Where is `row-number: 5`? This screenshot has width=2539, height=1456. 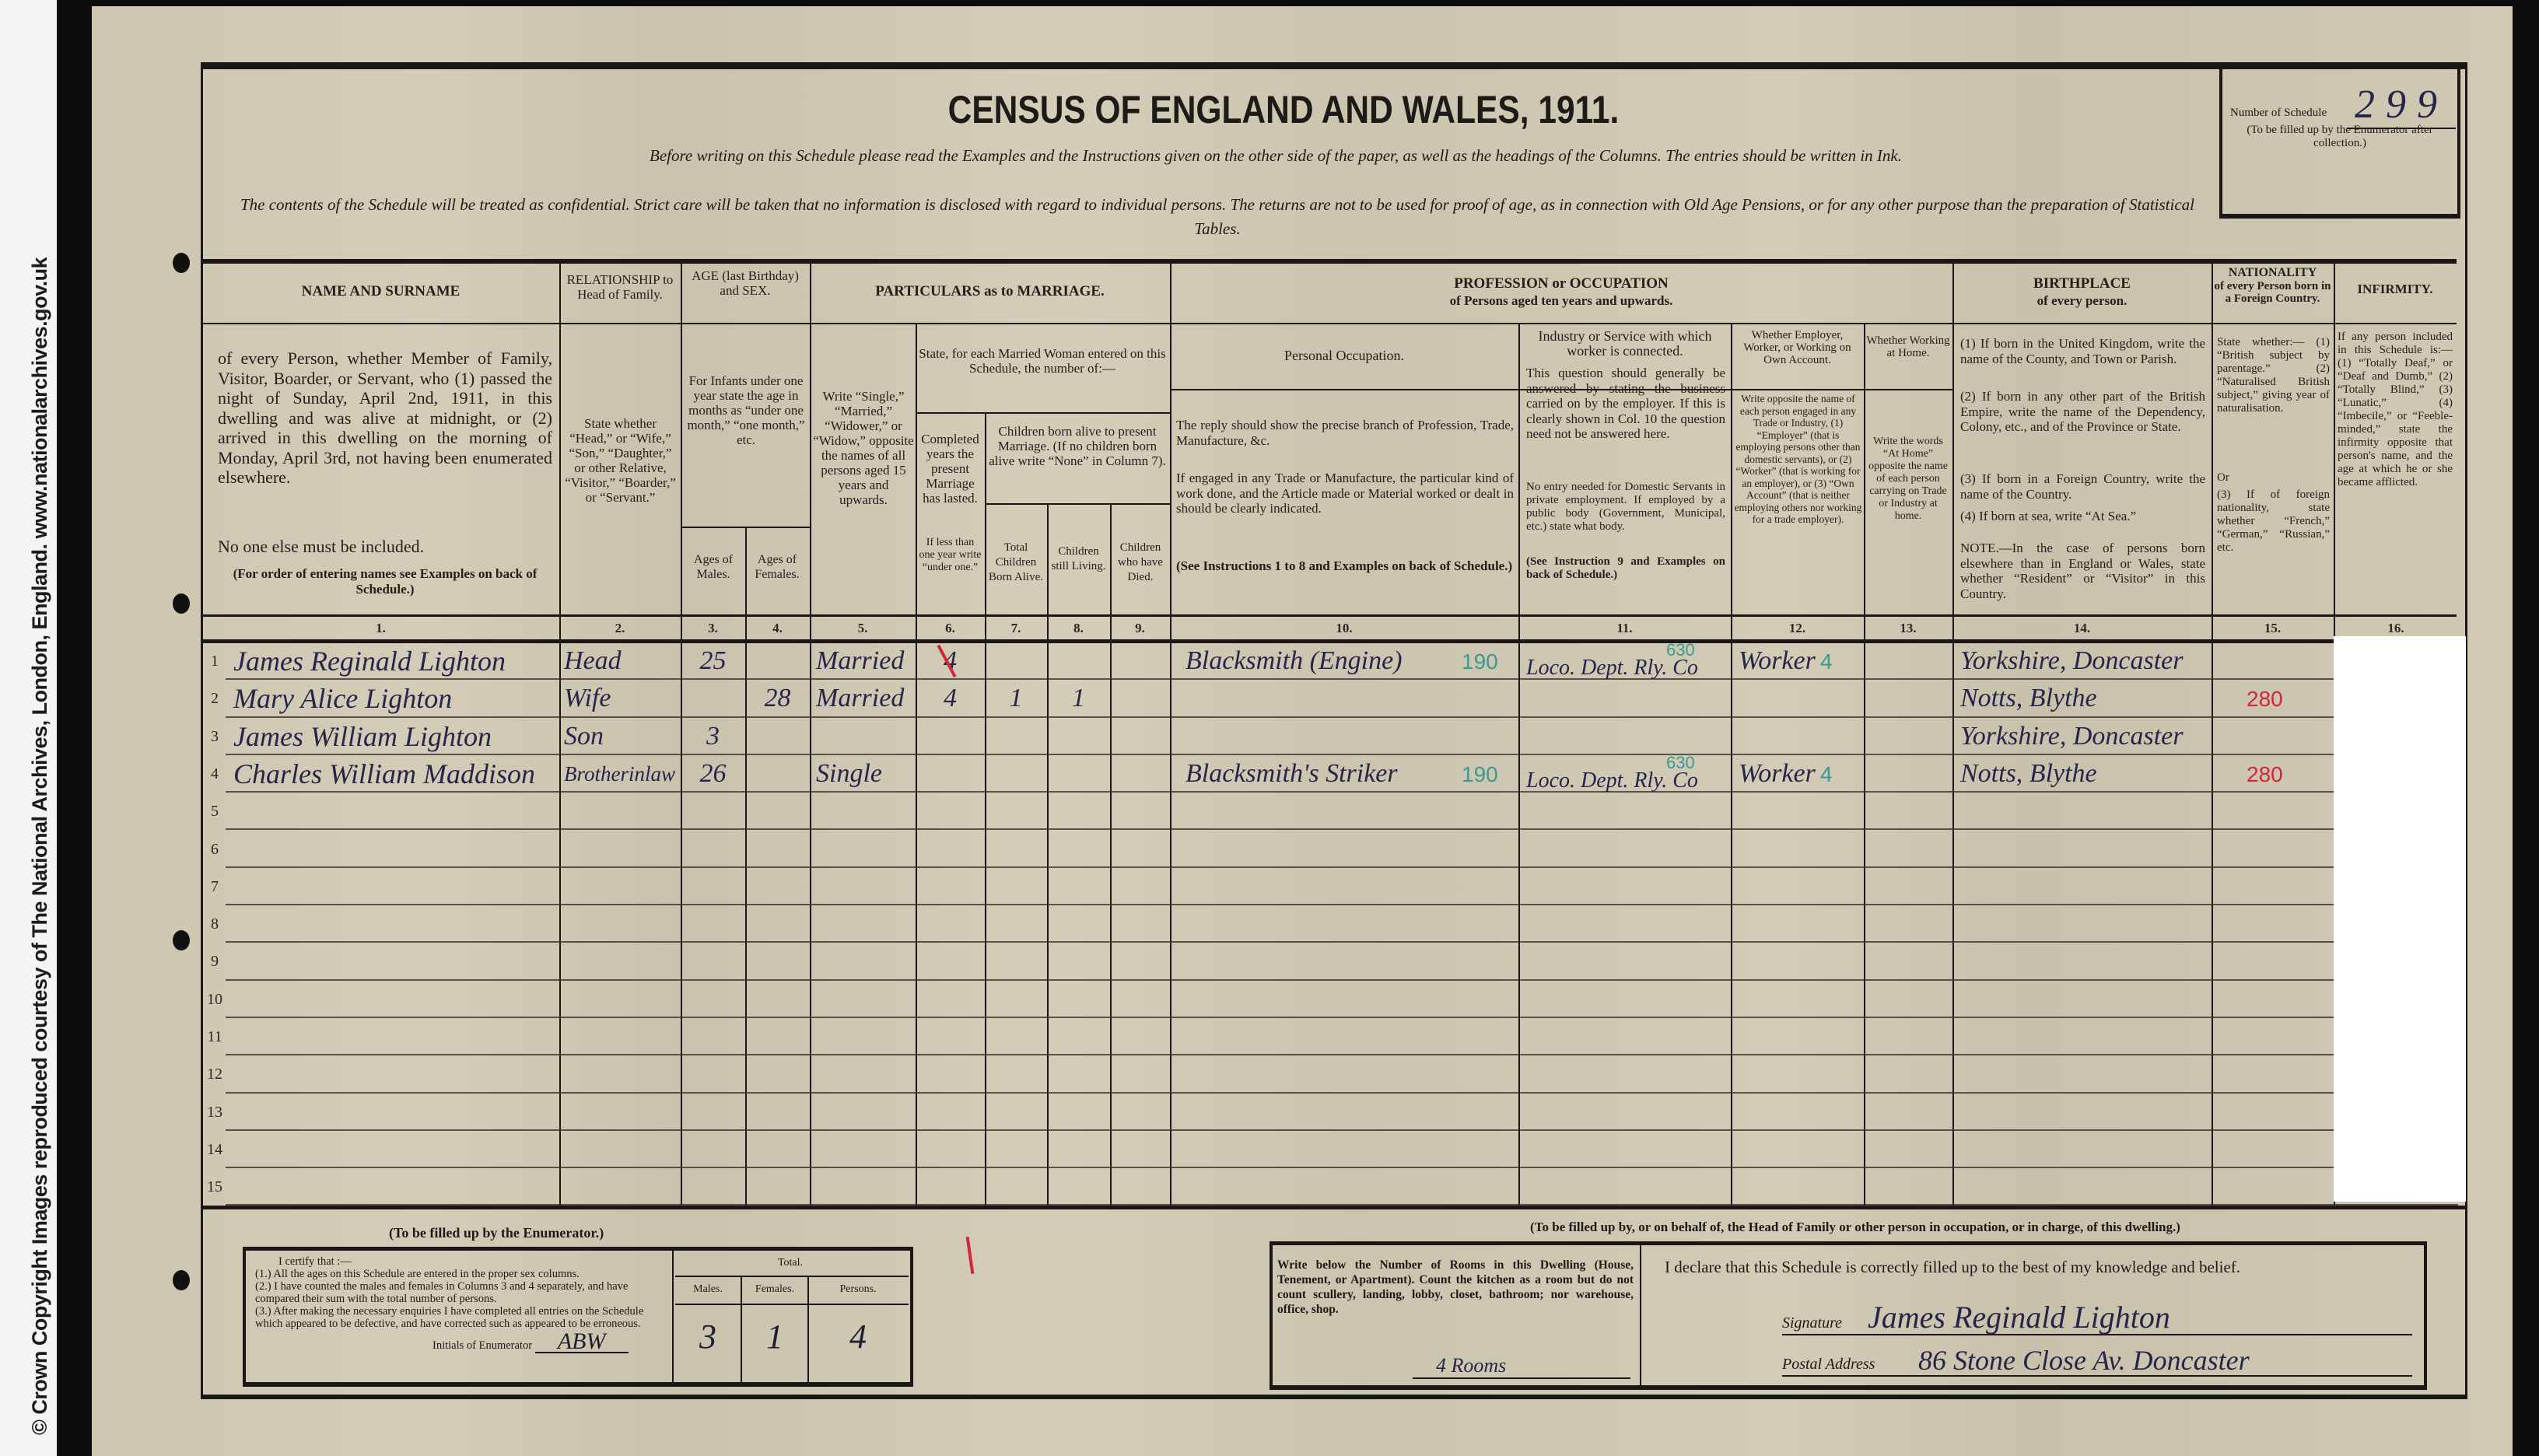 row-number: 5 is located at coordinates (215, 812).